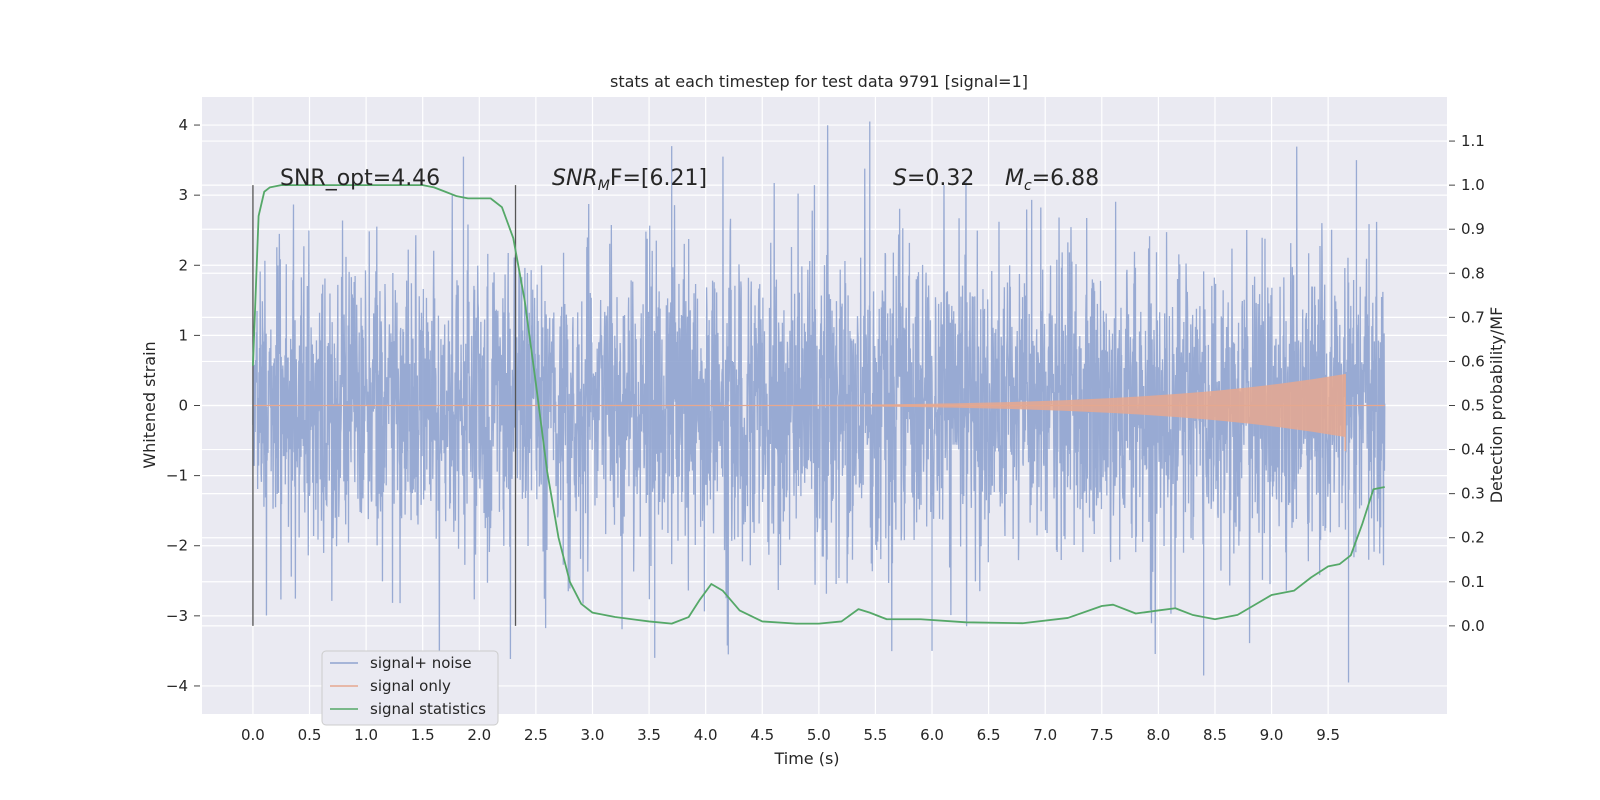  What do you see at coordinates (1473, 361) in the screenshot?
I see `y2-tick-label: 0.6` at bounding box center [1473, 361].